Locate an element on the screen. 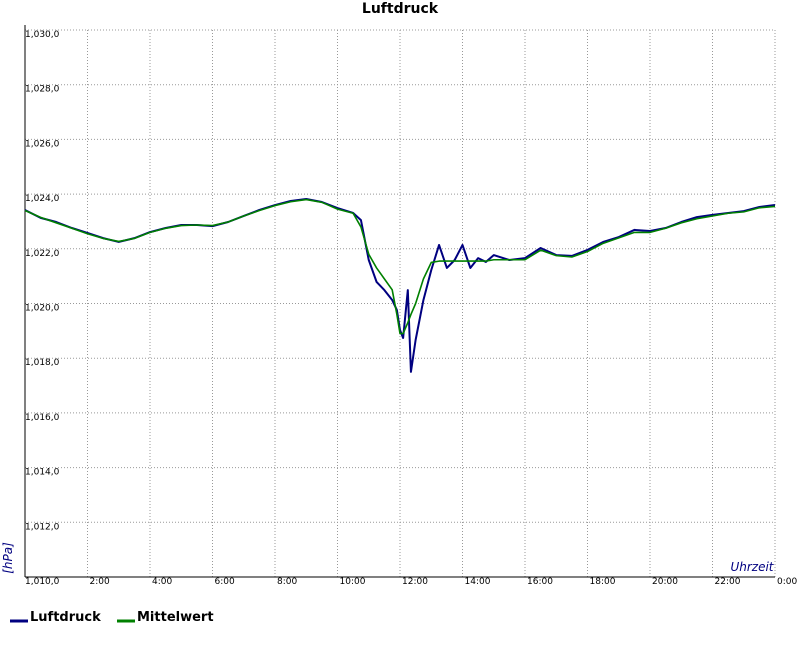 This screenshot has height=650, width=800. x-tick-label: 8:00 is located at coordinates (287, 582).